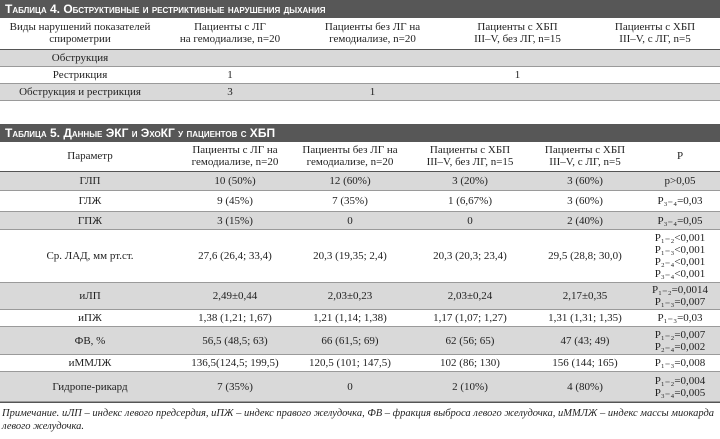 This screenshot has width=720, height=439. I want to click on cell-text: 2,03±0,24, so click(470, 296).